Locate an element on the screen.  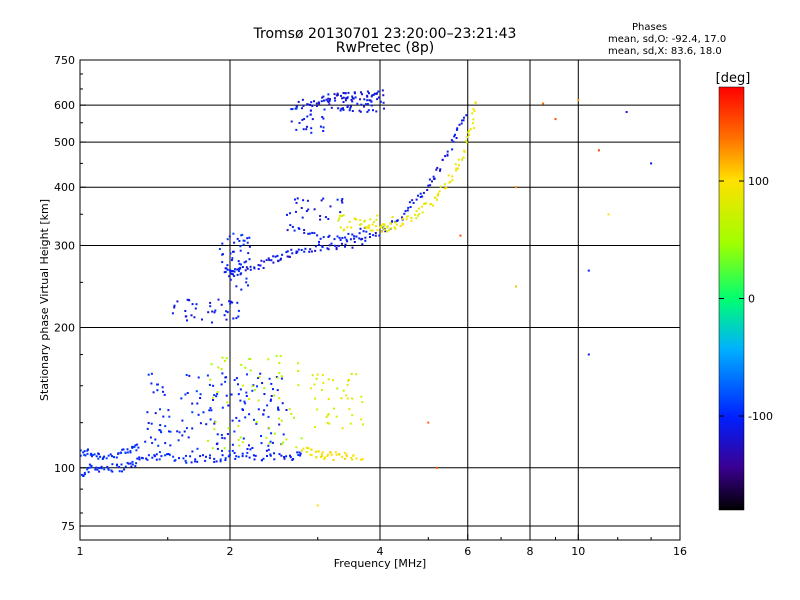
x-tick-label: 2 is located at coordinates (230, 551).